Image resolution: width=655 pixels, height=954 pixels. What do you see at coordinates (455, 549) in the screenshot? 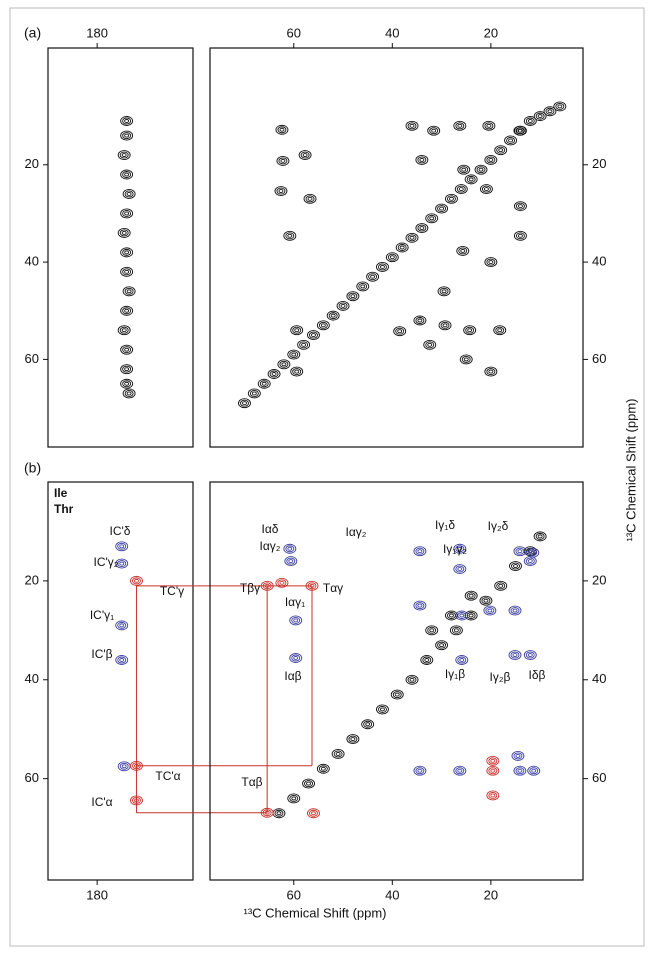
I see `peak-annotation: Iγ₁γ₂` at bounding box center [455, 549].